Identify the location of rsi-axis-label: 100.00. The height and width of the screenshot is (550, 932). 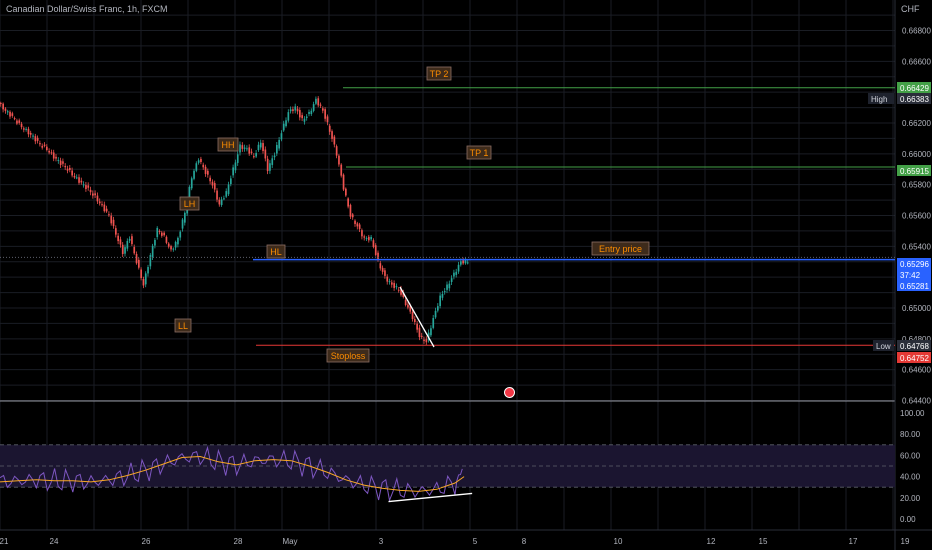
(912, 413).